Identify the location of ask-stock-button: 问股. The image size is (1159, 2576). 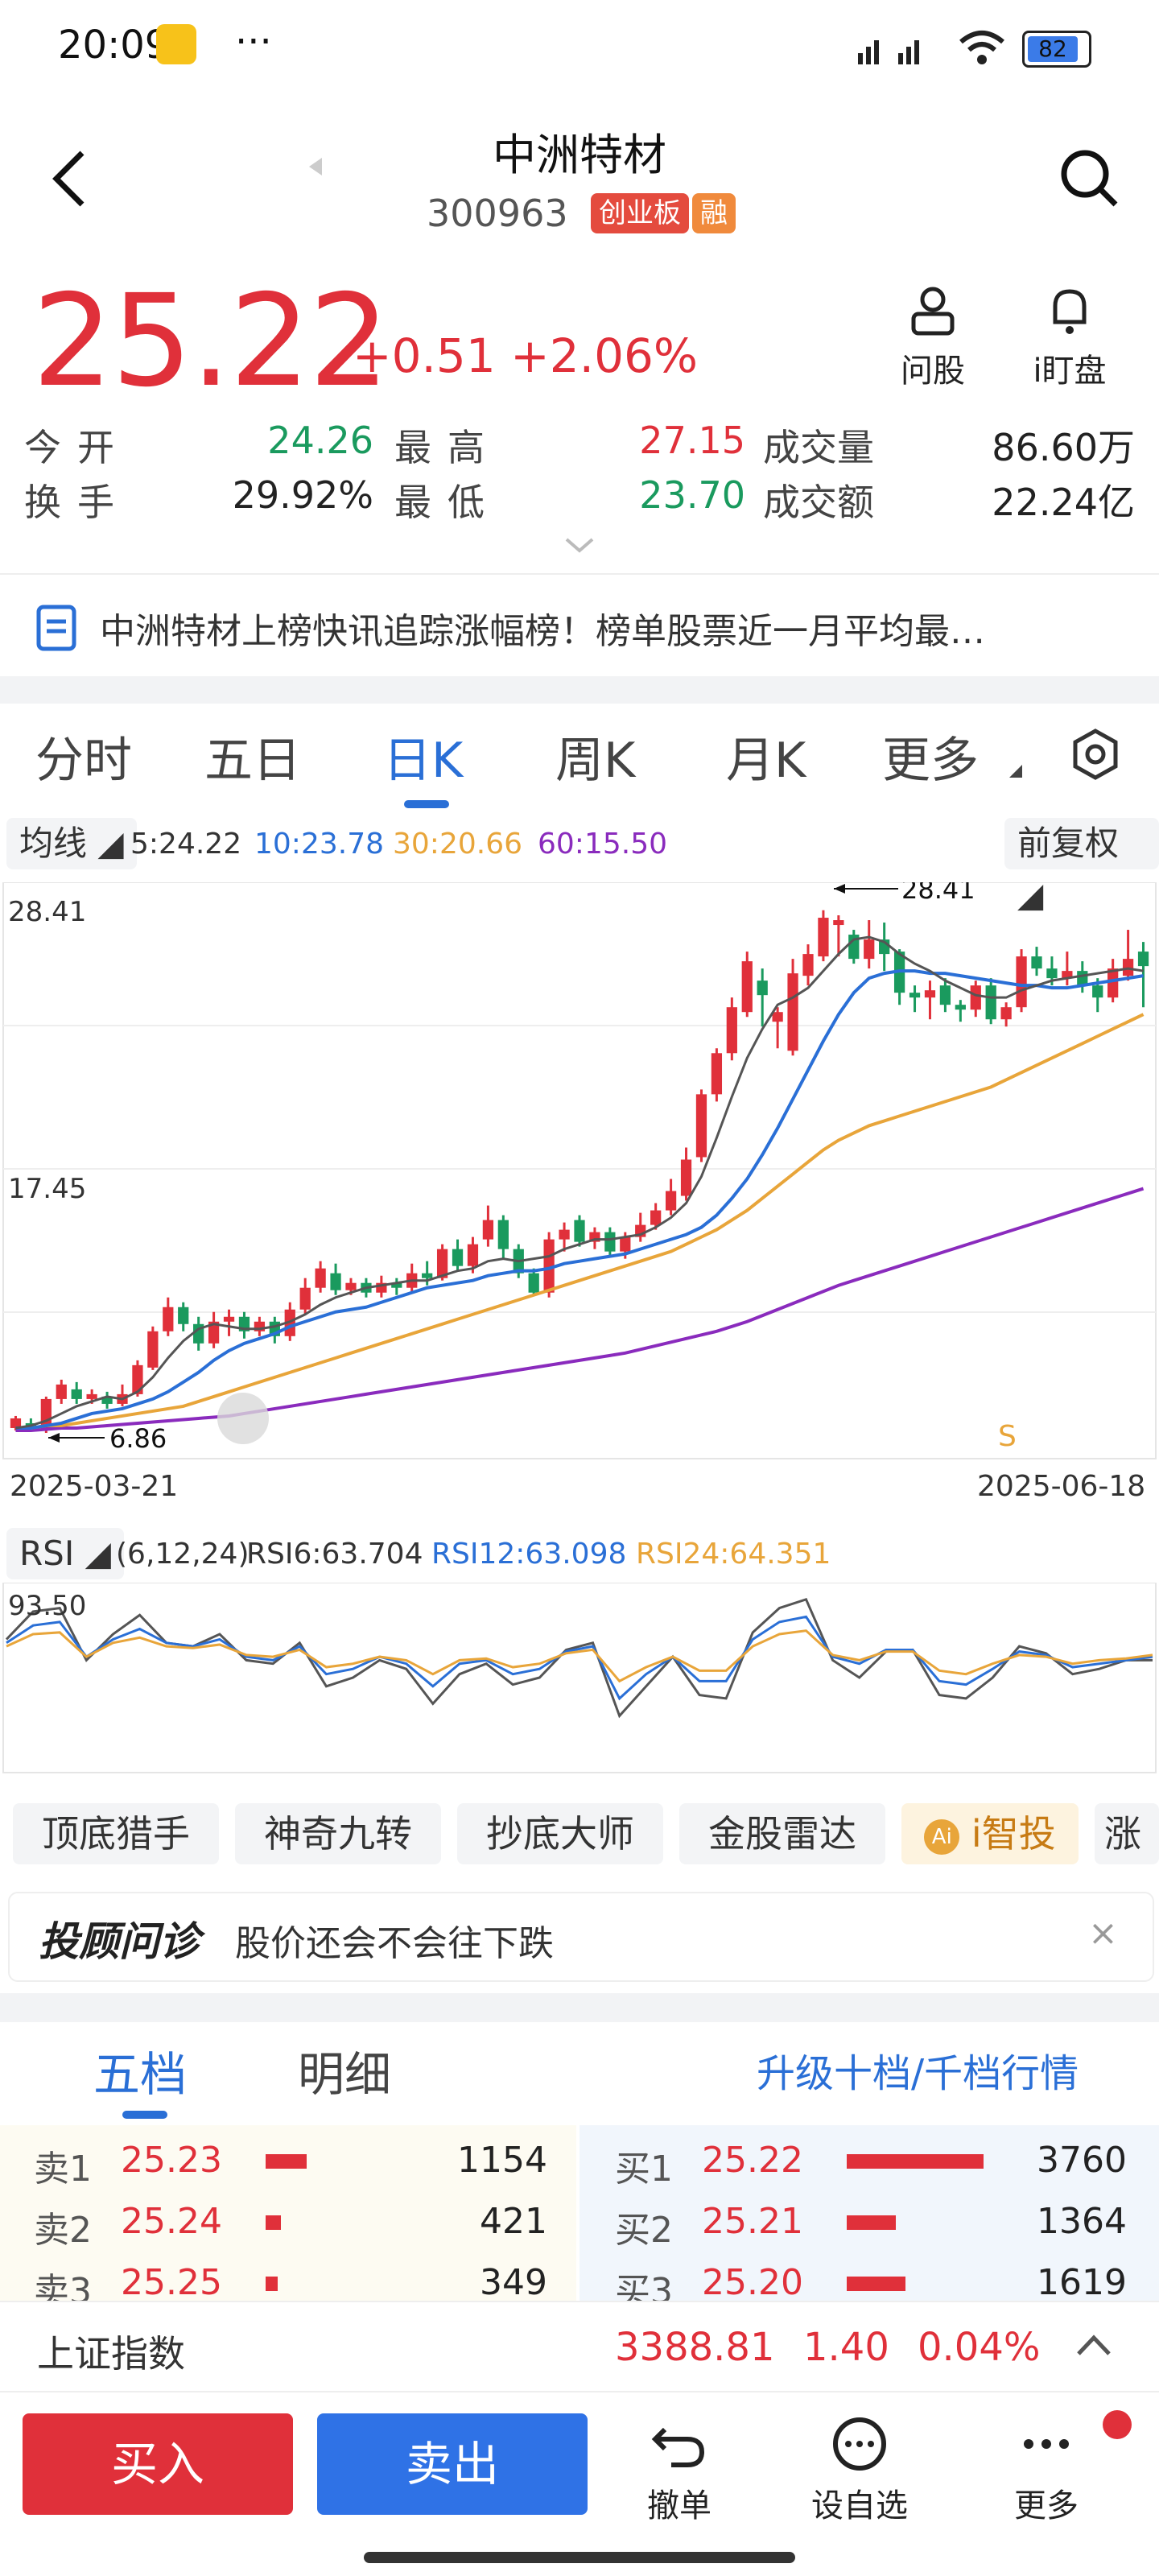
(933, 338).